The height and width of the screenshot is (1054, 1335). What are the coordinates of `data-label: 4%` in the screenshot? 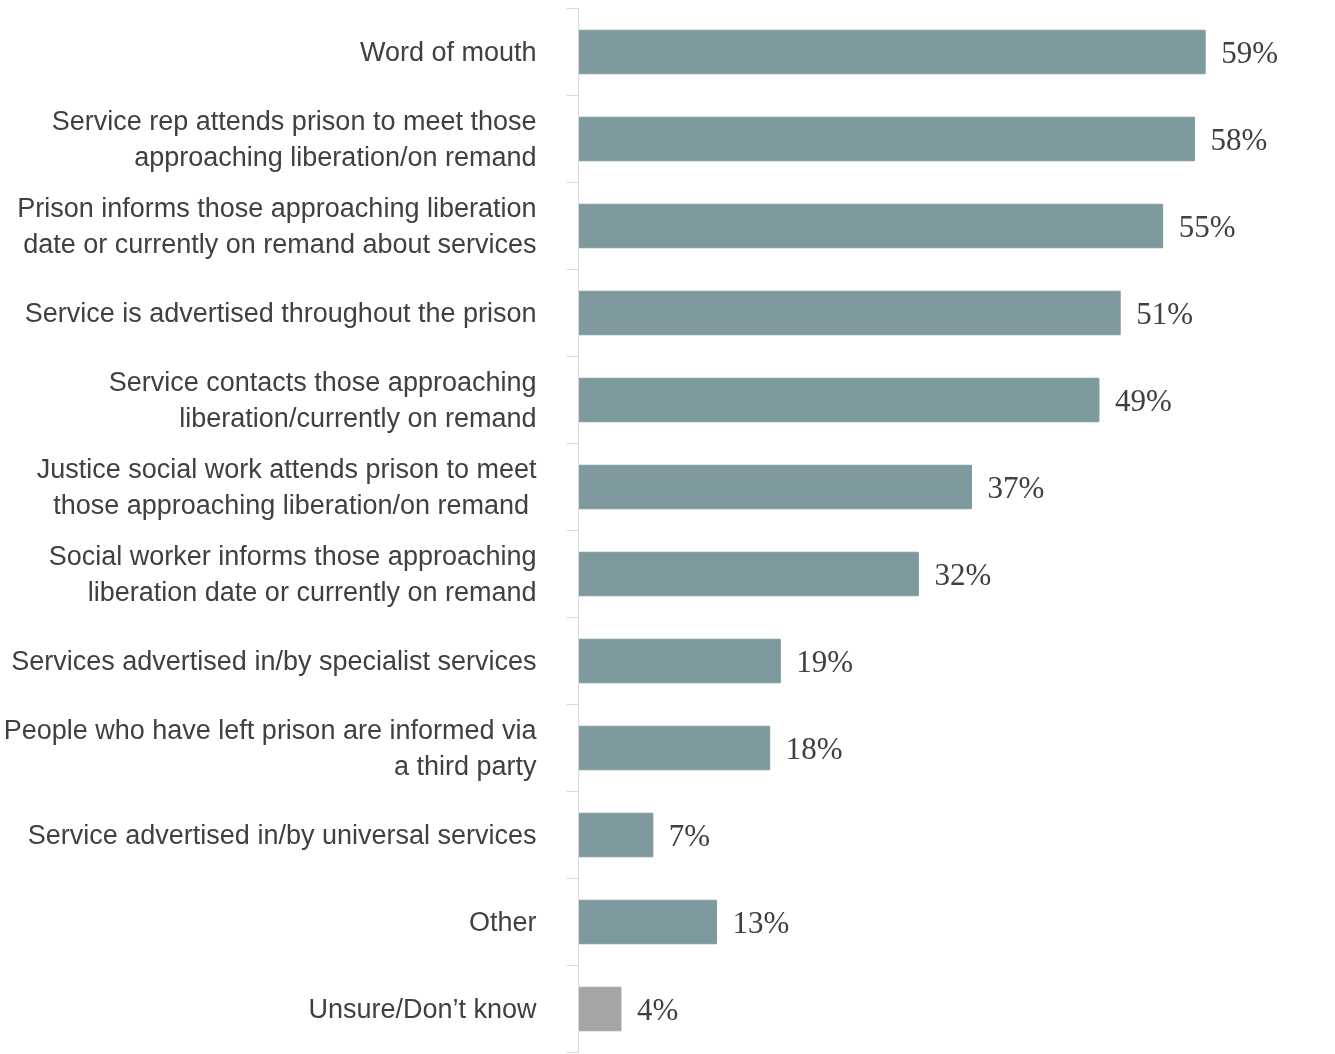 It's located at (657, 1009).